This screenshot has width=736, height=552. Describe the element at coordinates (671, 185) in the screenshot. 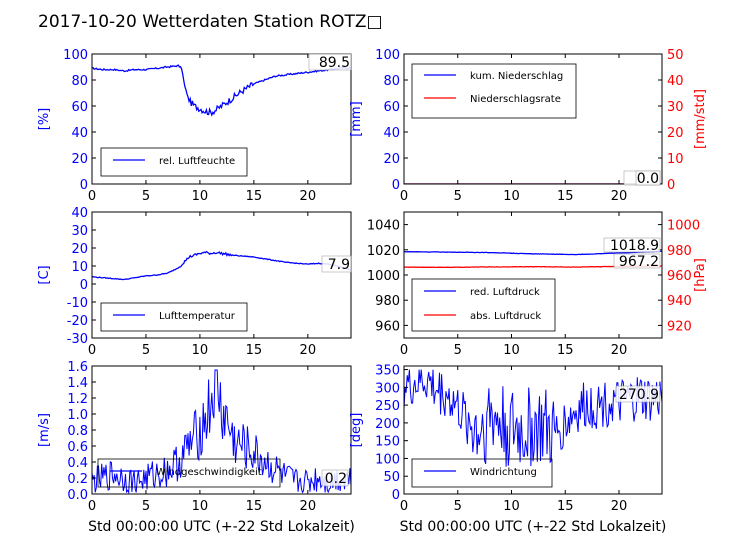

I see `y2-tick-label: 0` at that location.